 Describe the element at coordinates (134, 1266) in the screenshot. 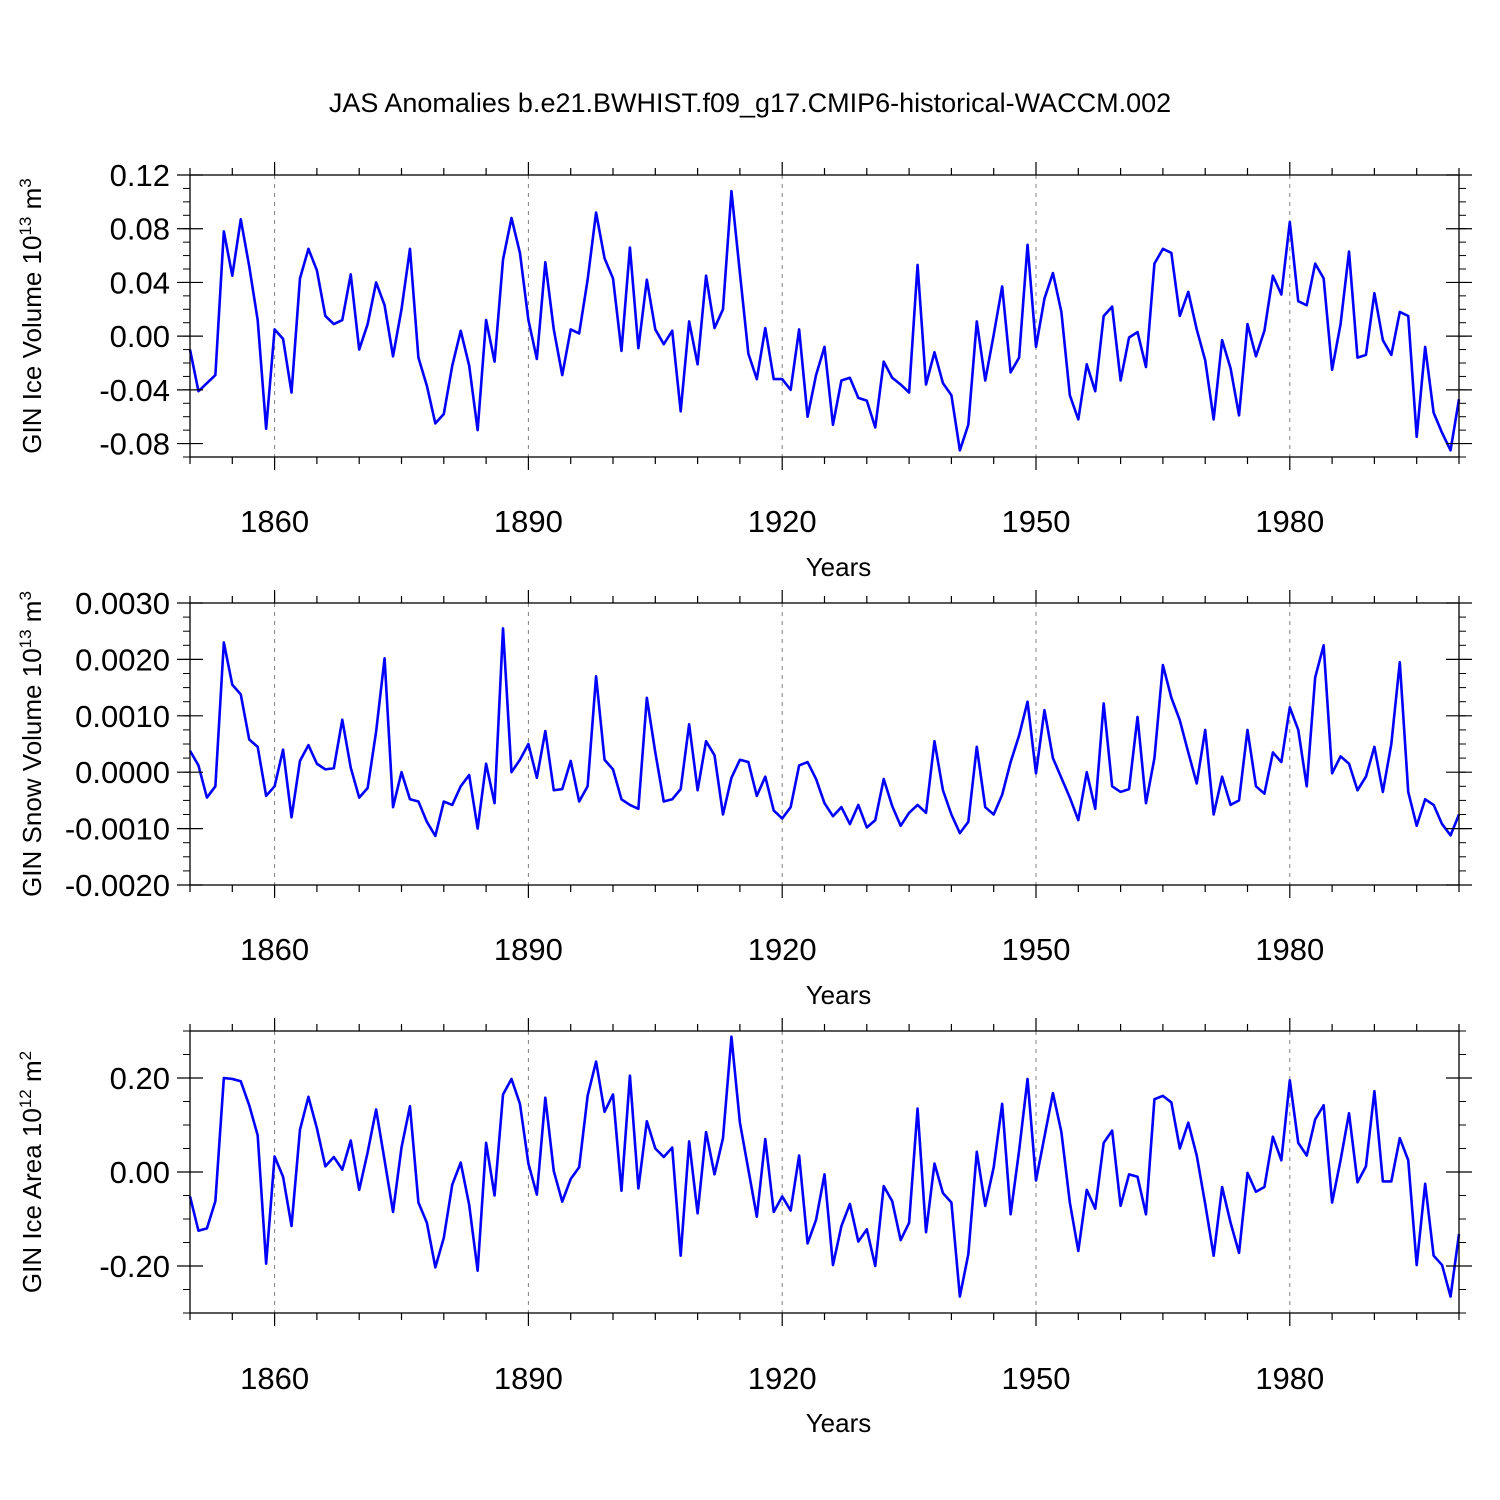

I see `y-tick-label: -0.20` at that location.